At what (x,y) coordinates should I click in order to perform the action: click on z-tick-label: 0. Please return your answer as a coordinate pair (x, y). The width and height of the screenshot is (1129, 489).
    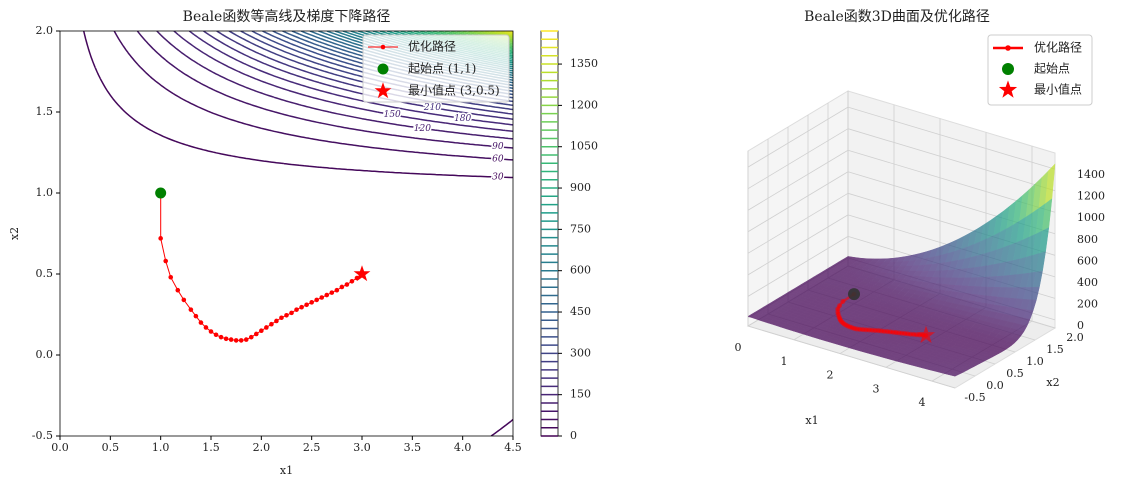
    Looking at the image, I should click on (1080, 325).